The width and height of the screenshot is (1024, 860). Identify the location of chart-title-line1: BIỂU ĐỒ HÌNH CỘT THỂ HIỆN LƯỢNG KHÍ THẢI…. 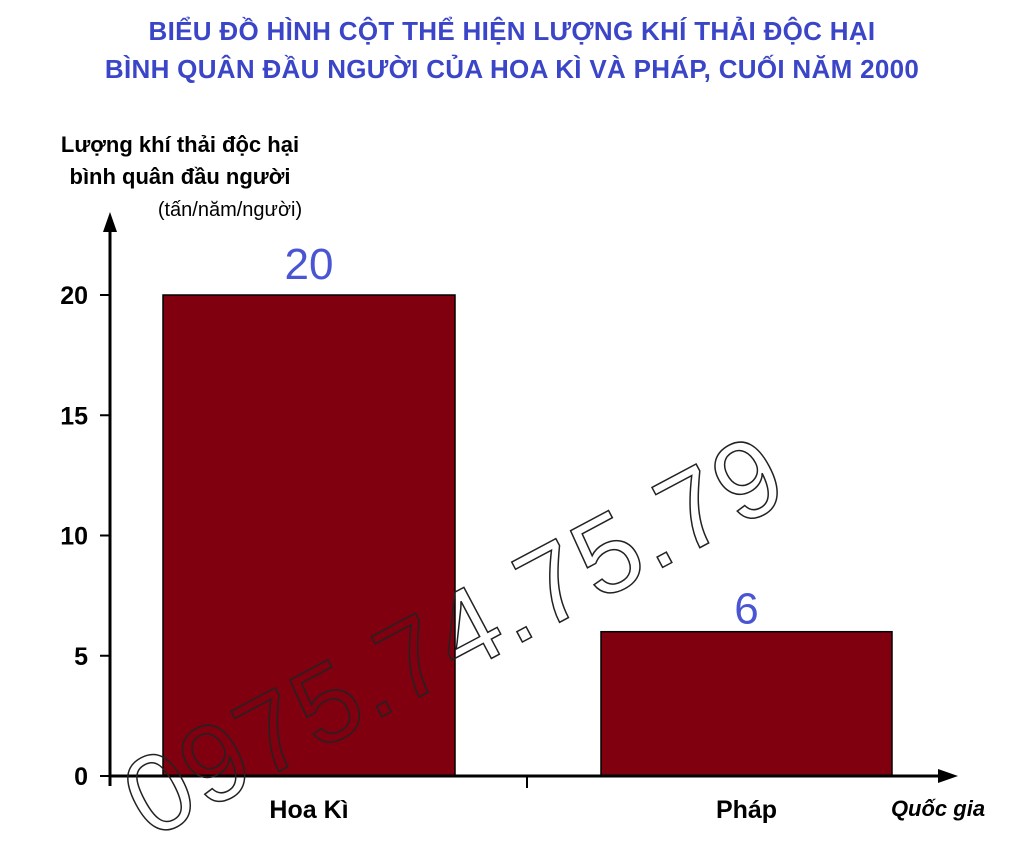
(512, 31).